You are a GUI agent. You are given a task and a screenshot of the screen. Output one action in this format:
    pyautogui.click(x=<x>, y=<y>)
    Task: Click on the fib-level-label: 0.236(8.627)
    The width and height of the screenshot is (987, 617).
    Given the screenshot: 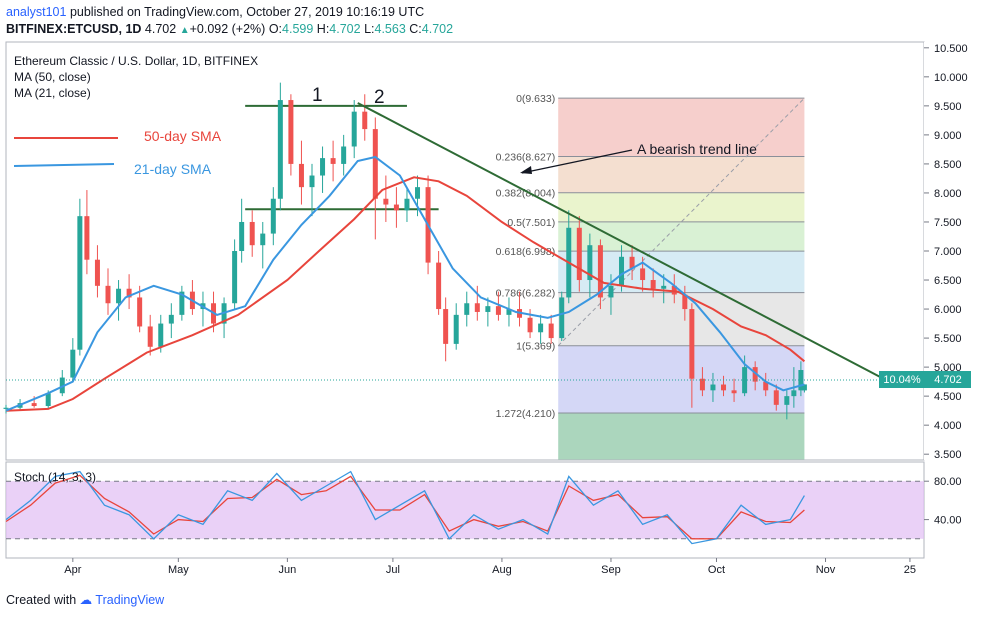 What is the action you would take?
    pyautogui.click(x=526, y=158)
    